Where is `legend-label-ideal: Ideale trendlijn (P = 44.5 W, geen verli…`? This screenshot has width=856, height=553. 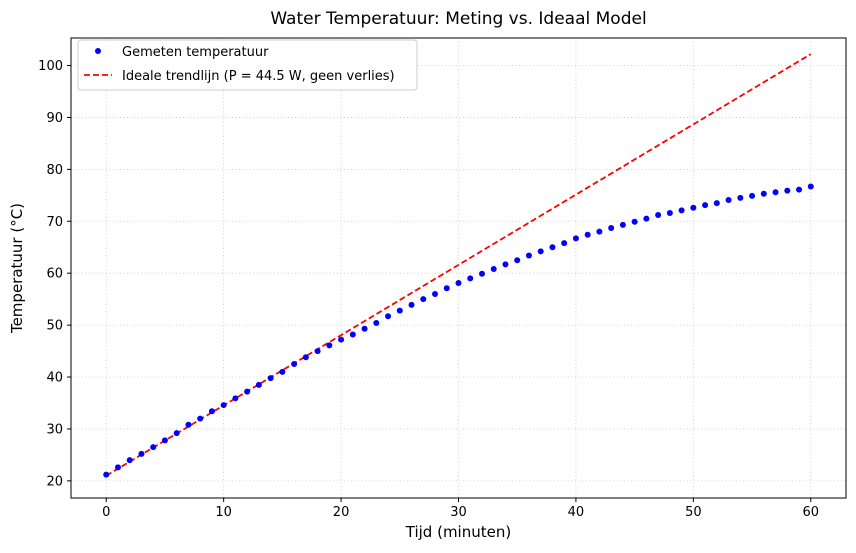
legend-label-ideal: Ideale trendlijn (P = 44.5 W, geen verli… is located at coordinates (258, 76).